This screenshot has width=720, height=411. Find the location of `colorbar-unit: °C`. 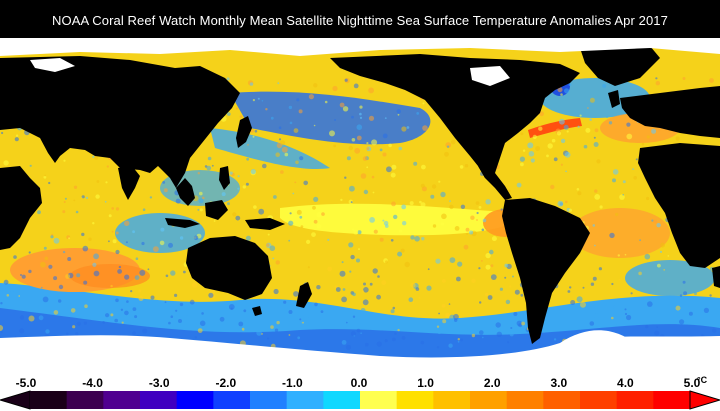

colorbar-unit: °C is located at coordinates (702, 380).